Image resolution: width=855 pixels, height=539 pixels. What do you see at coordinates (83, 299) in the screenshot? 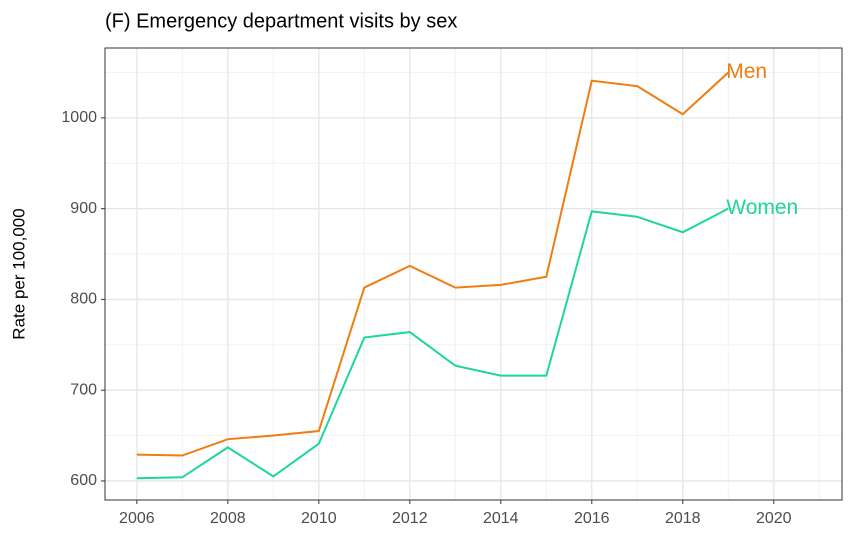
I see `y-tick-label: 800` at bounding box center [83, 299].